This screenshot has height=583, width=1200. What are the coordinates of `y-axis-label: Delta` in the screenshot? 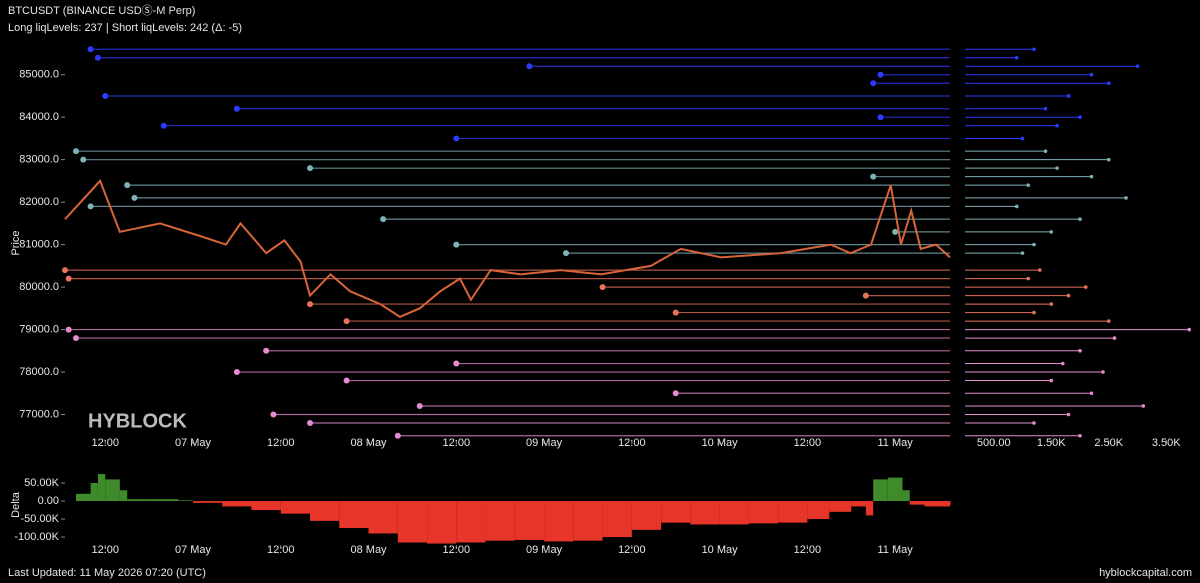 It's located at (16, 504).